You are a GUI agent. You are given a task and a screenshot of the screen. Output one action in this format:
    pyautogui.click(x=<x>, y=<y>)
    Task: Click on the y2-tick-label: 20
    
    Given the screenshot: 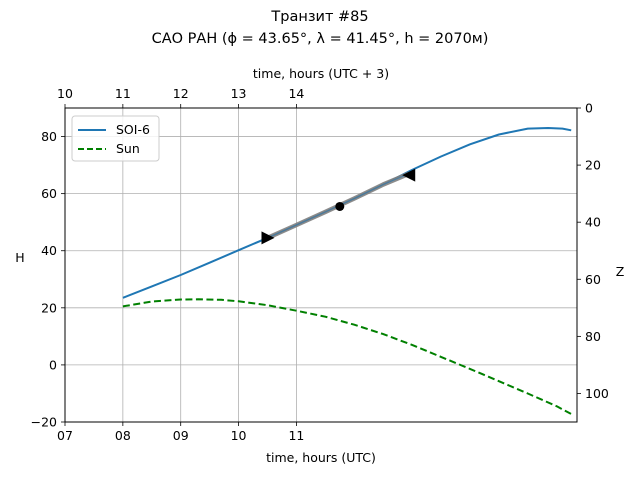 What is the action you would take?
    pyautogui.click(x=593, y=165)
    